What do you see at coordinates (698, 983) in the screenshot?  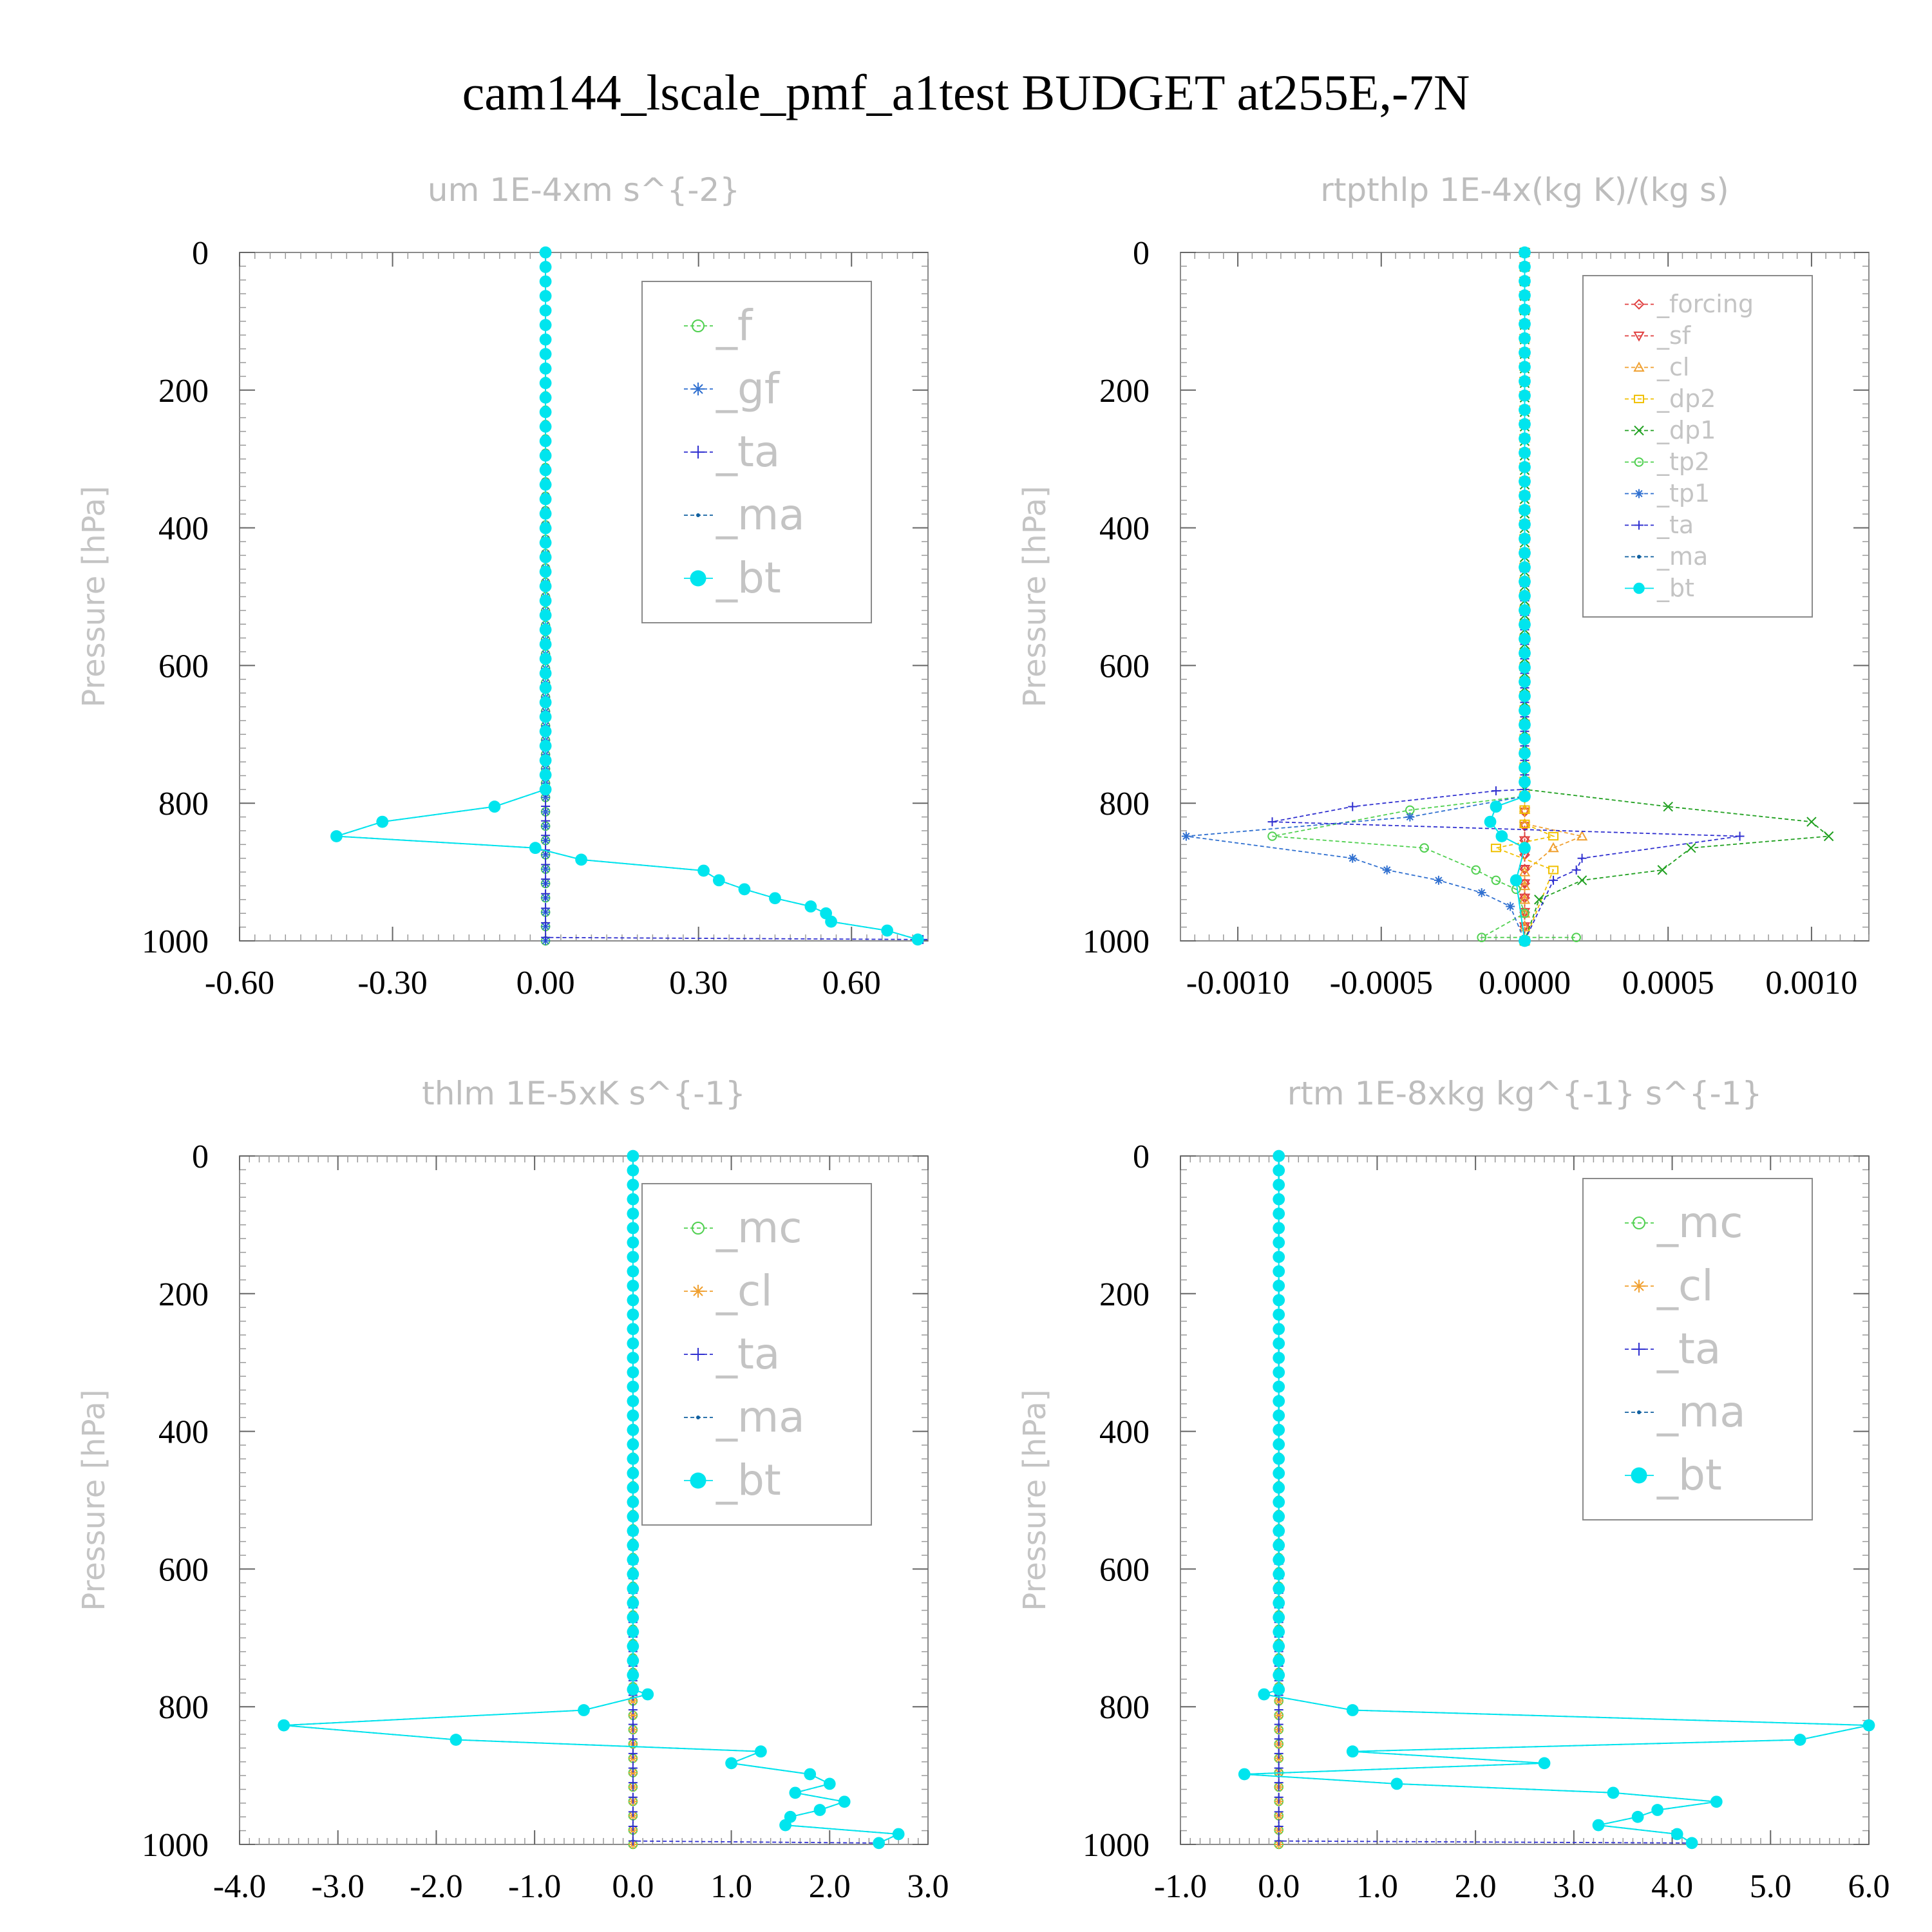 I see `x-tick-label: 0.30` at bounding box center [698, 983].